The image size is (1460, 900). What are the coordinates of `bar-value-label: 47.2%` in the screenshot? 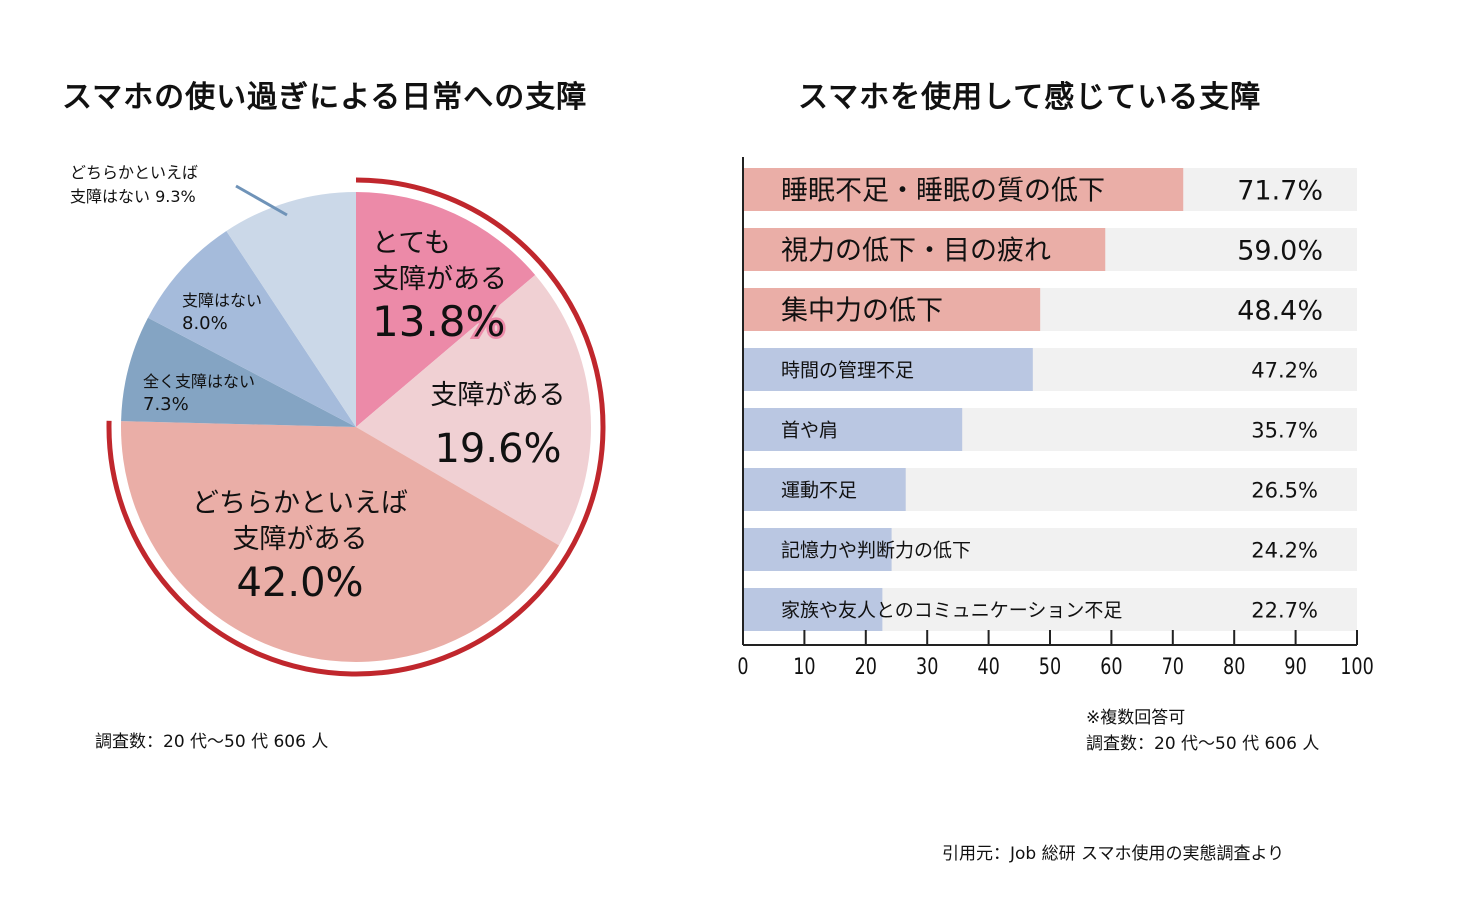 It's located at (1284, 371).